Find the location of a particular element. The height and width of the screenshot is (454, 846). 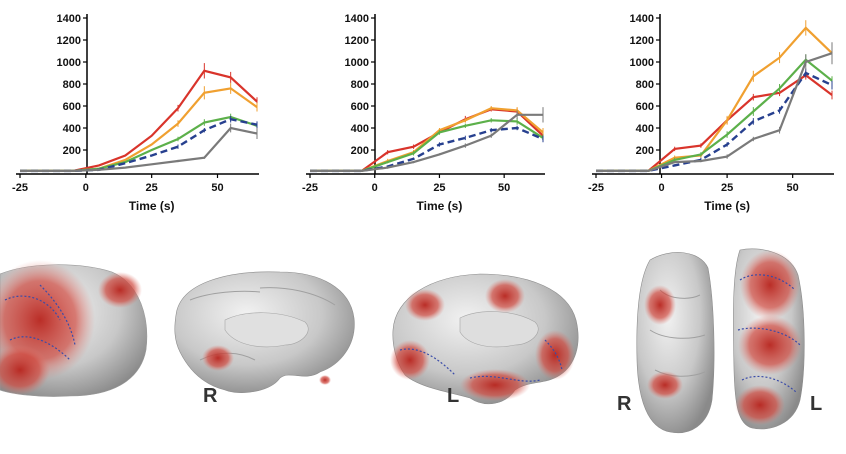

chart-3: 200 400 600 800 1000 1200 1400 -25 0 25 50 Time (s) is located at coordinates (711, 113).